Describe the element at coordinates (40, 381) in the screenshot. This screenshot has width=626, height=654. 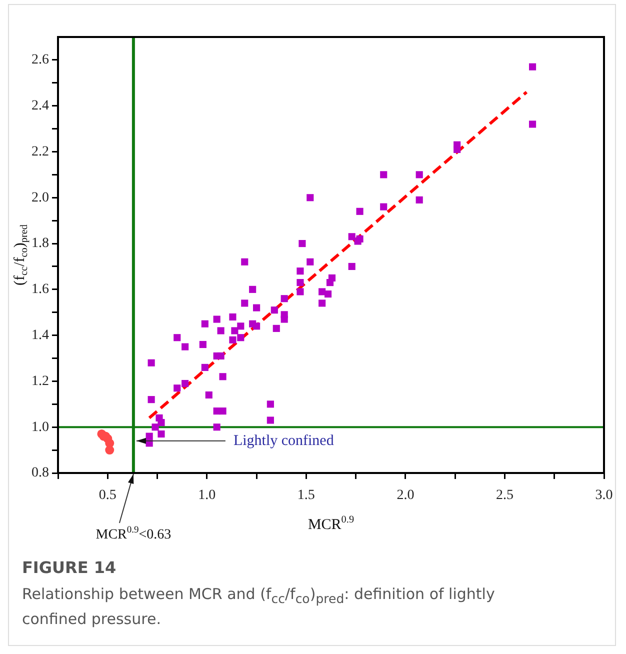
I see `y-tick-label: 1.2` at that location.